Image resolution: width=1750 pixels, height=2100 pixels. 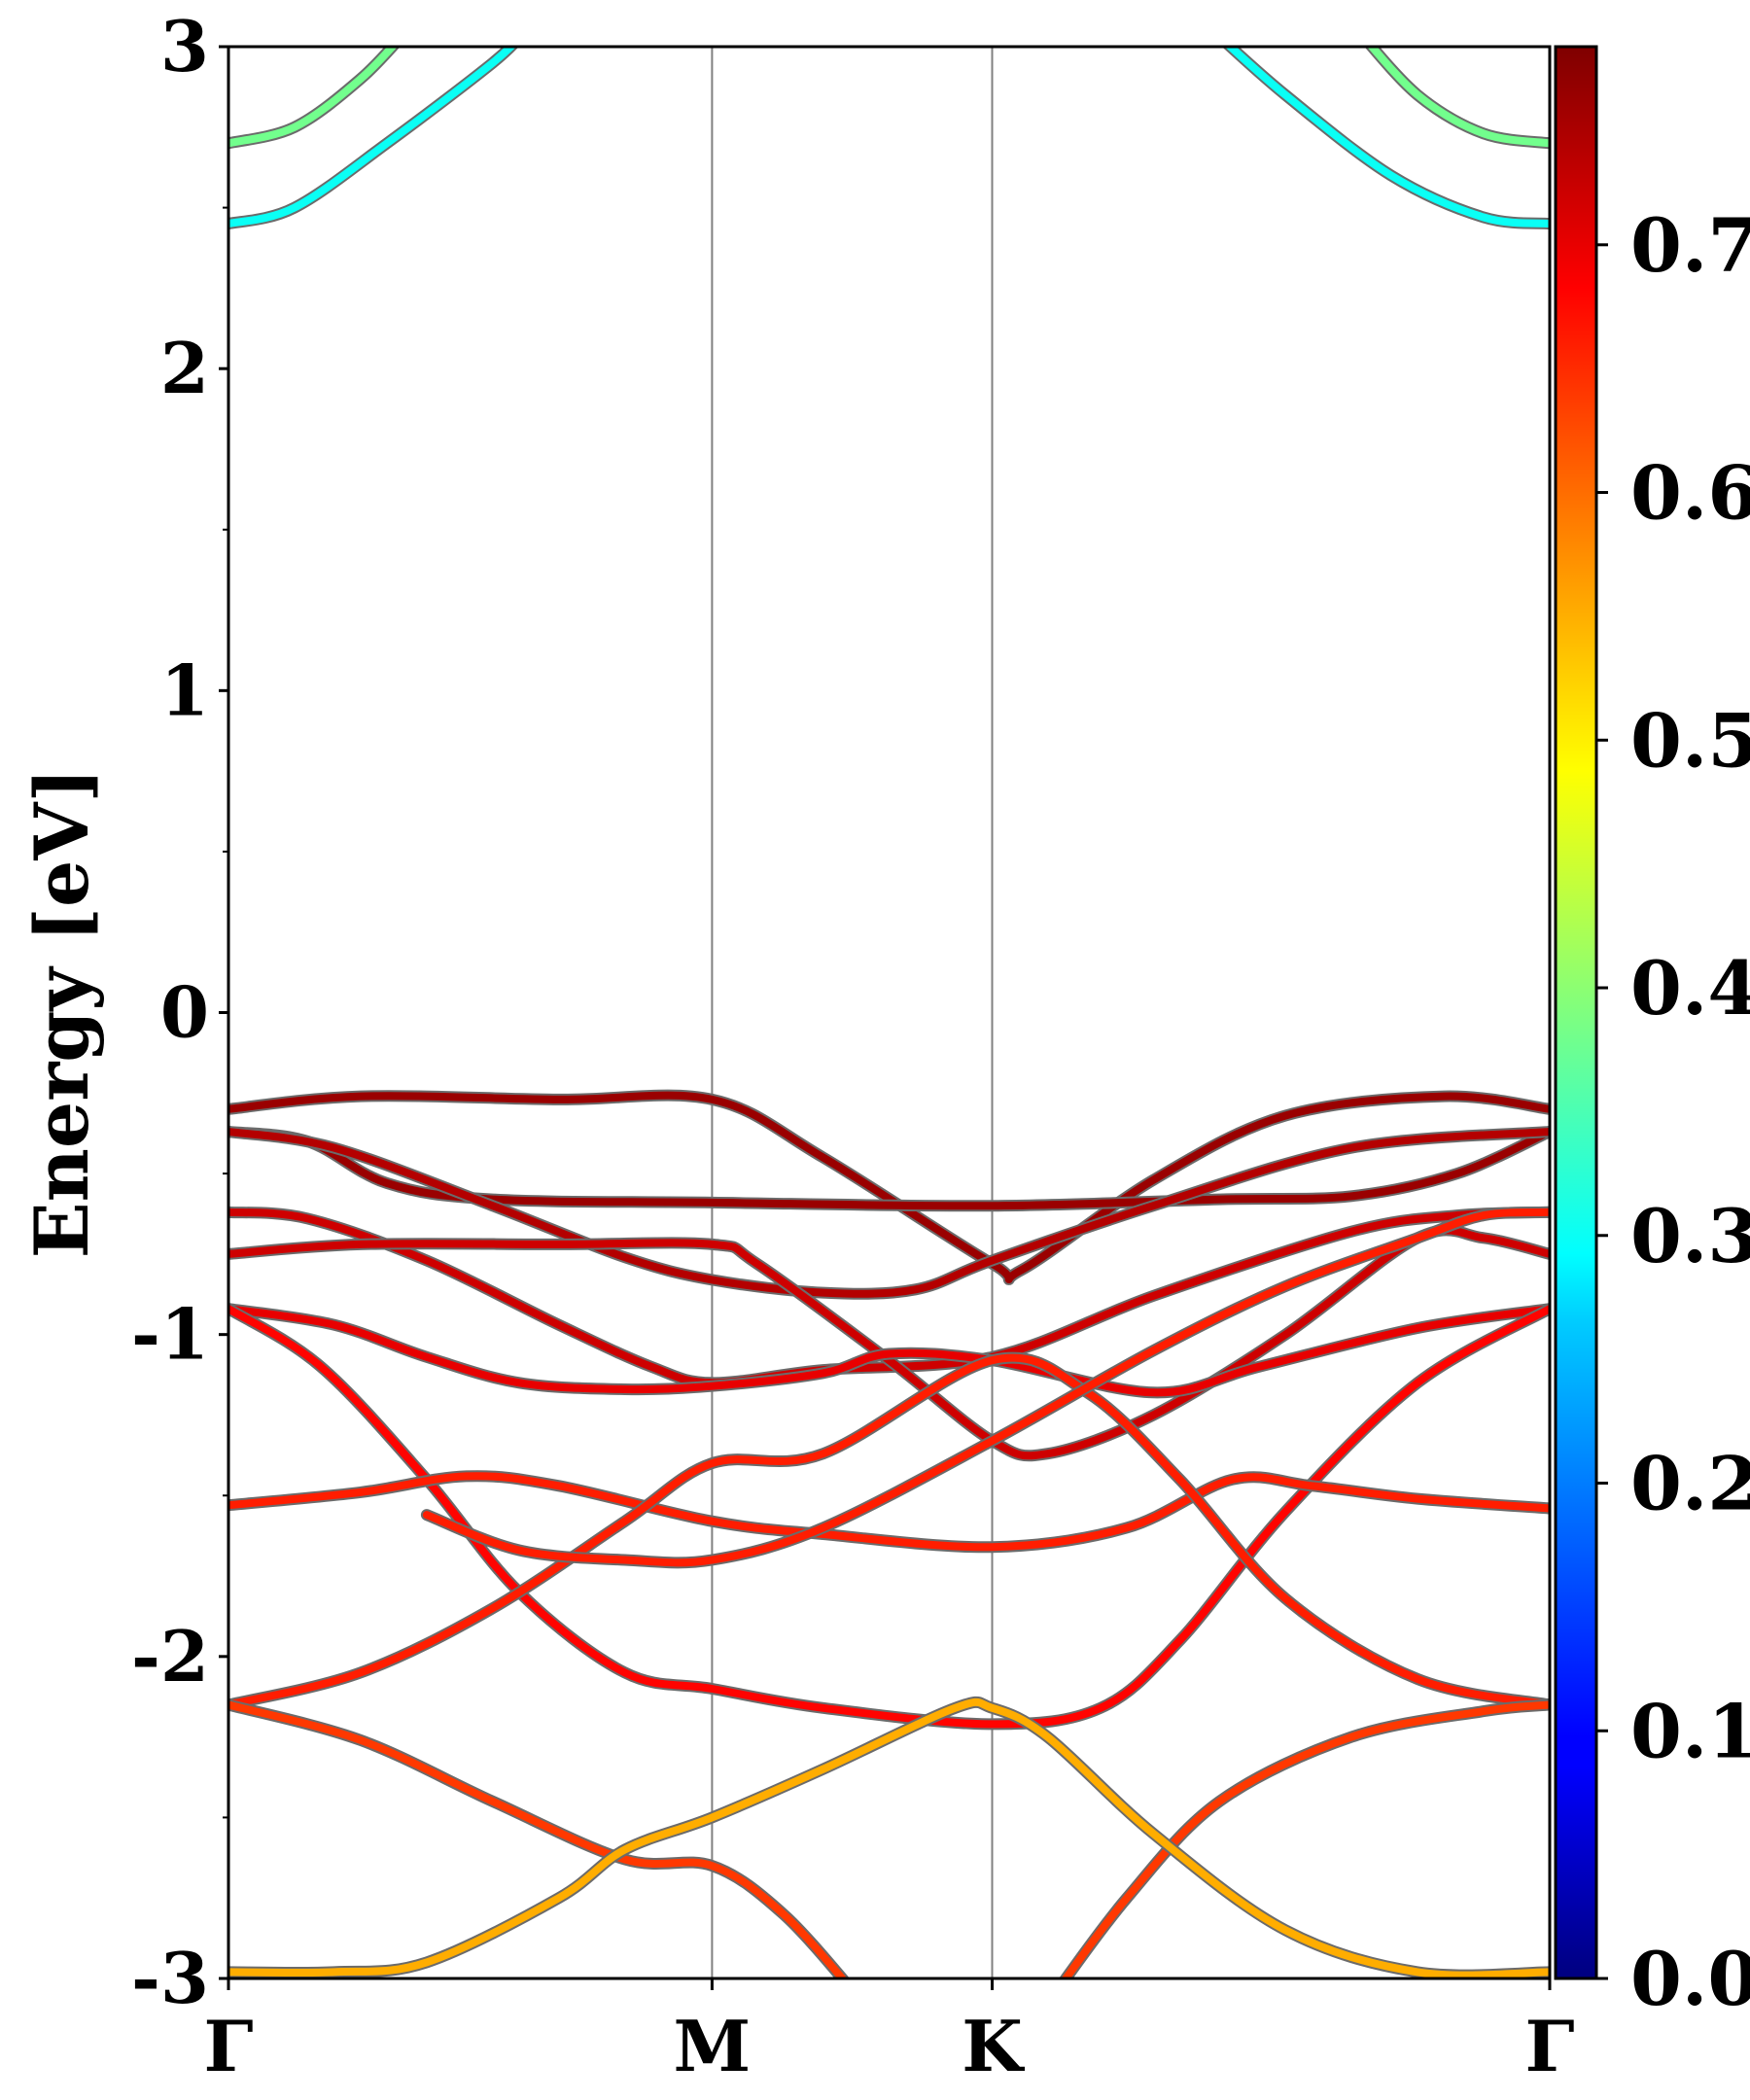 I want to click on colorbar: 0.0 0.1 0.2 0.3 0.4 0.5 0.6 0.7, so click(x=1652, y=1033).